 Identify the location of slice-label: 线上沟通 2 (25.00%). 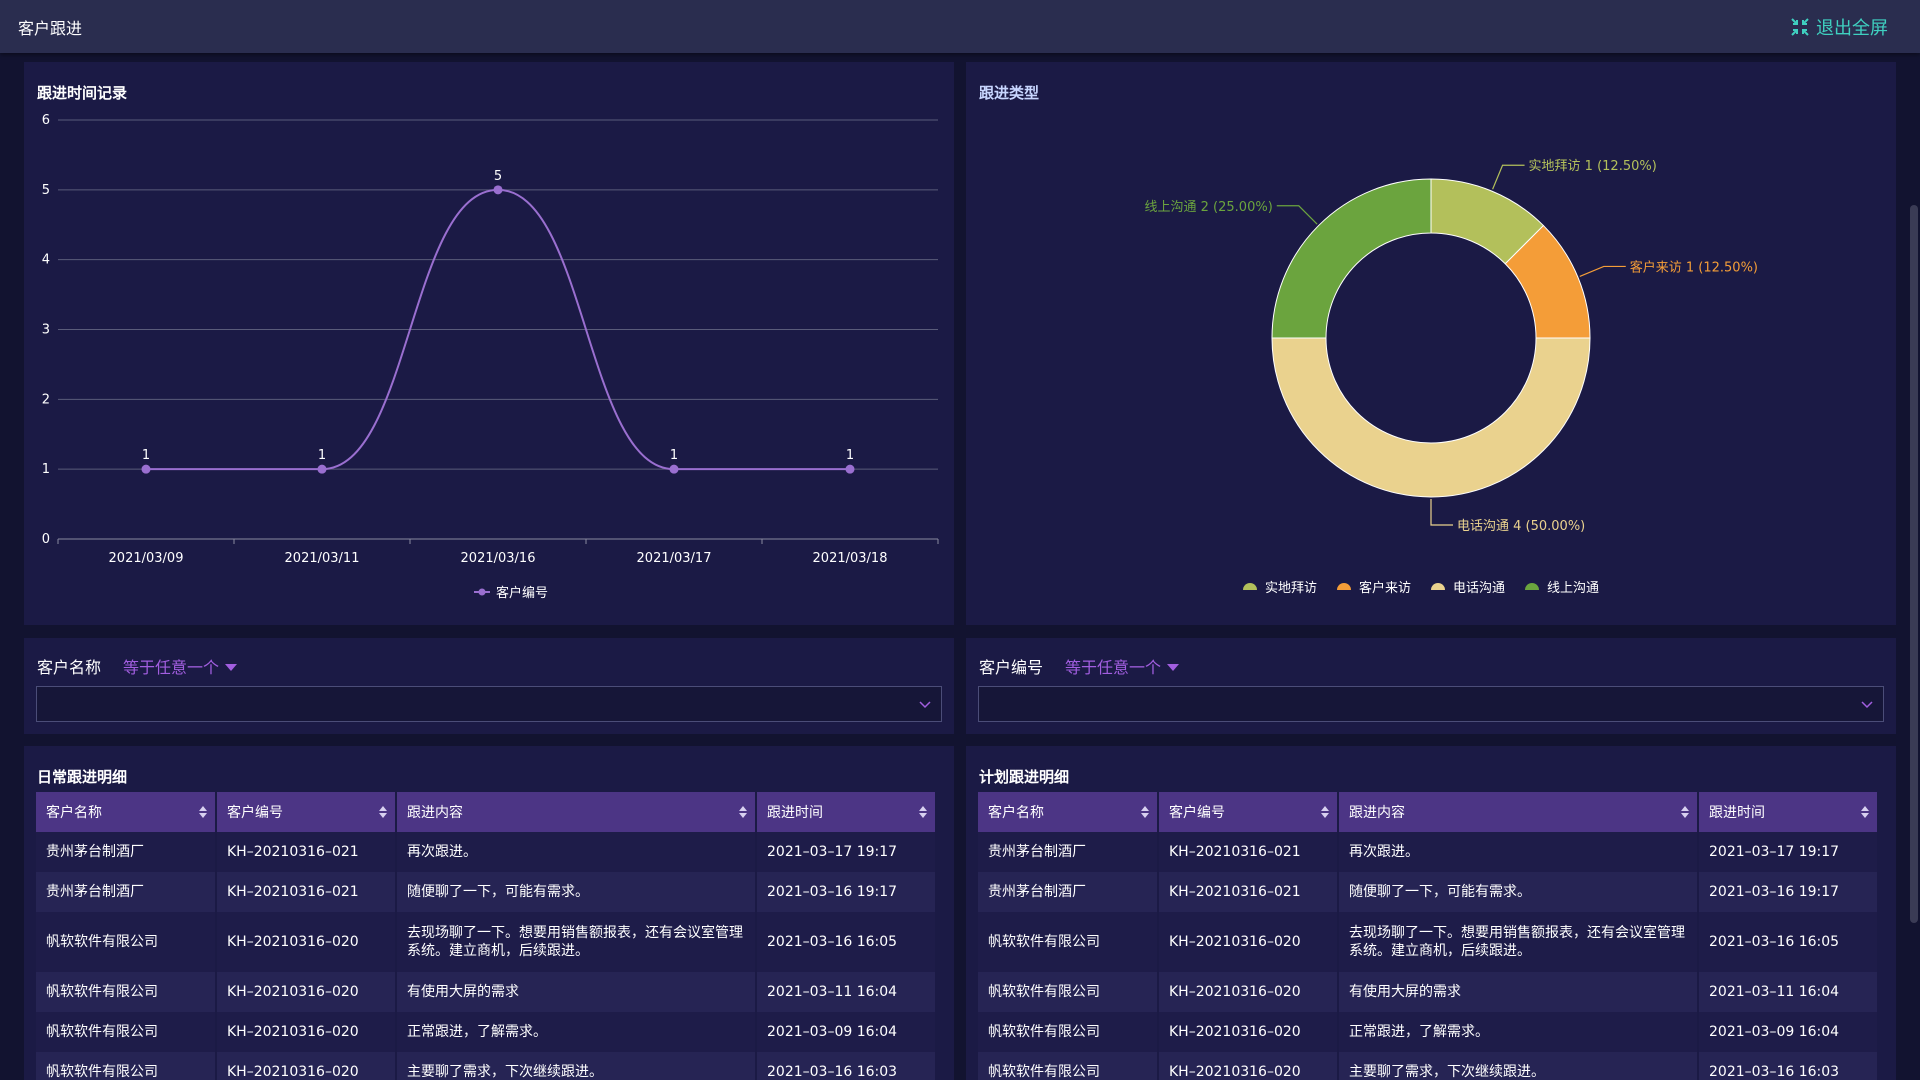
(1209, 207).